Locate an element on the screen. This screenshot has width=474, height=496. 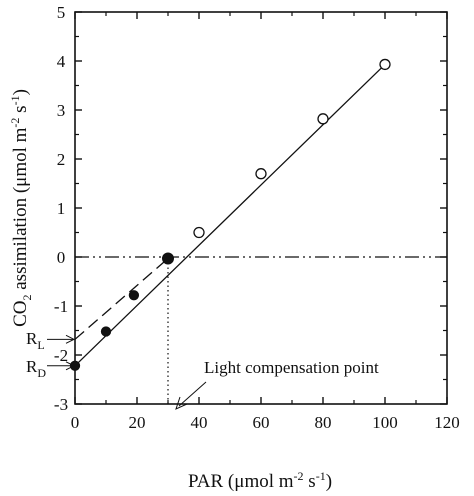
light-compensation-label: Light compensation point is located at coordinates (291, 367).